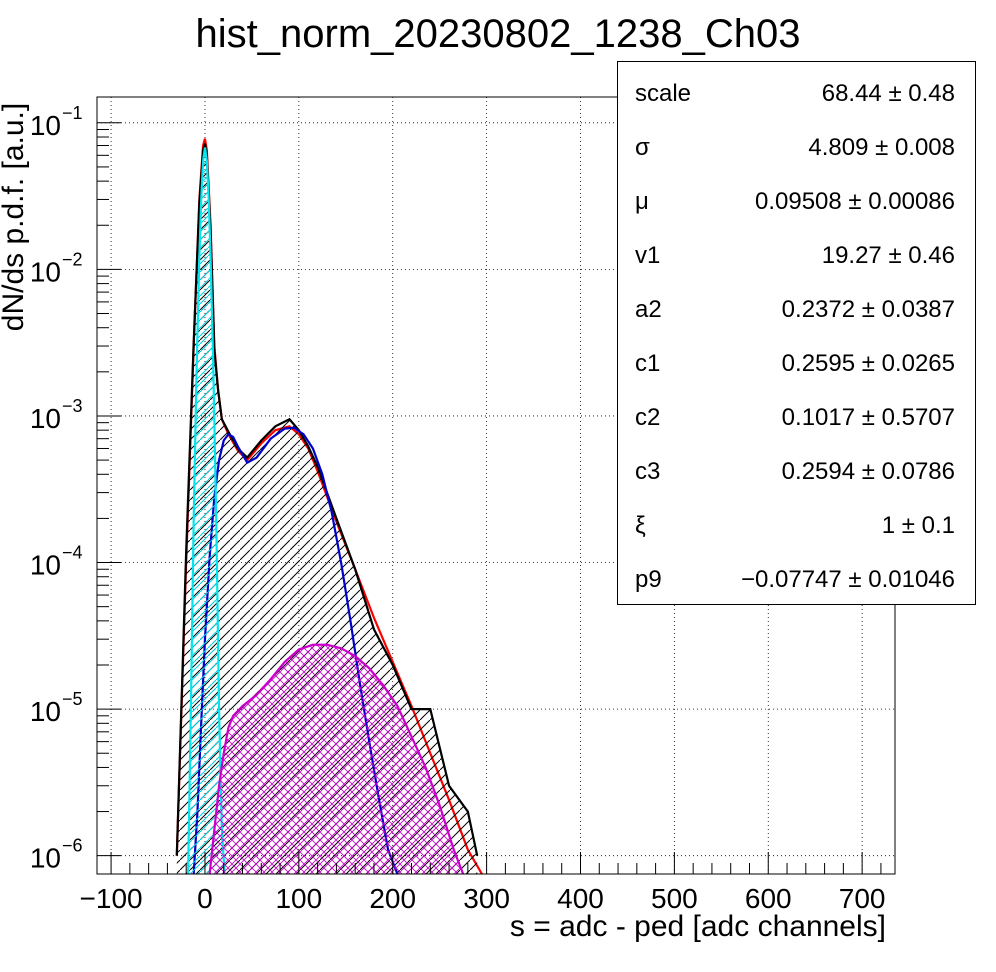 This screenshot has height=972, width=996. Describe the element at coordinates (498, 34) in the screenshot. I see `chart-title: hist_norm_20230802_1238_Ch03` at that location.